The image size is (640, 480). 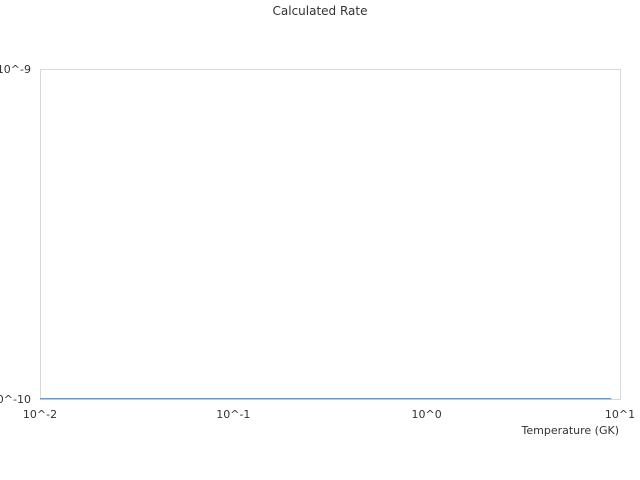 What do you see at coordinates (620, 414) in the screenshot?
I see `x-tick-label: 10^1` at bounding box center [620, 414].